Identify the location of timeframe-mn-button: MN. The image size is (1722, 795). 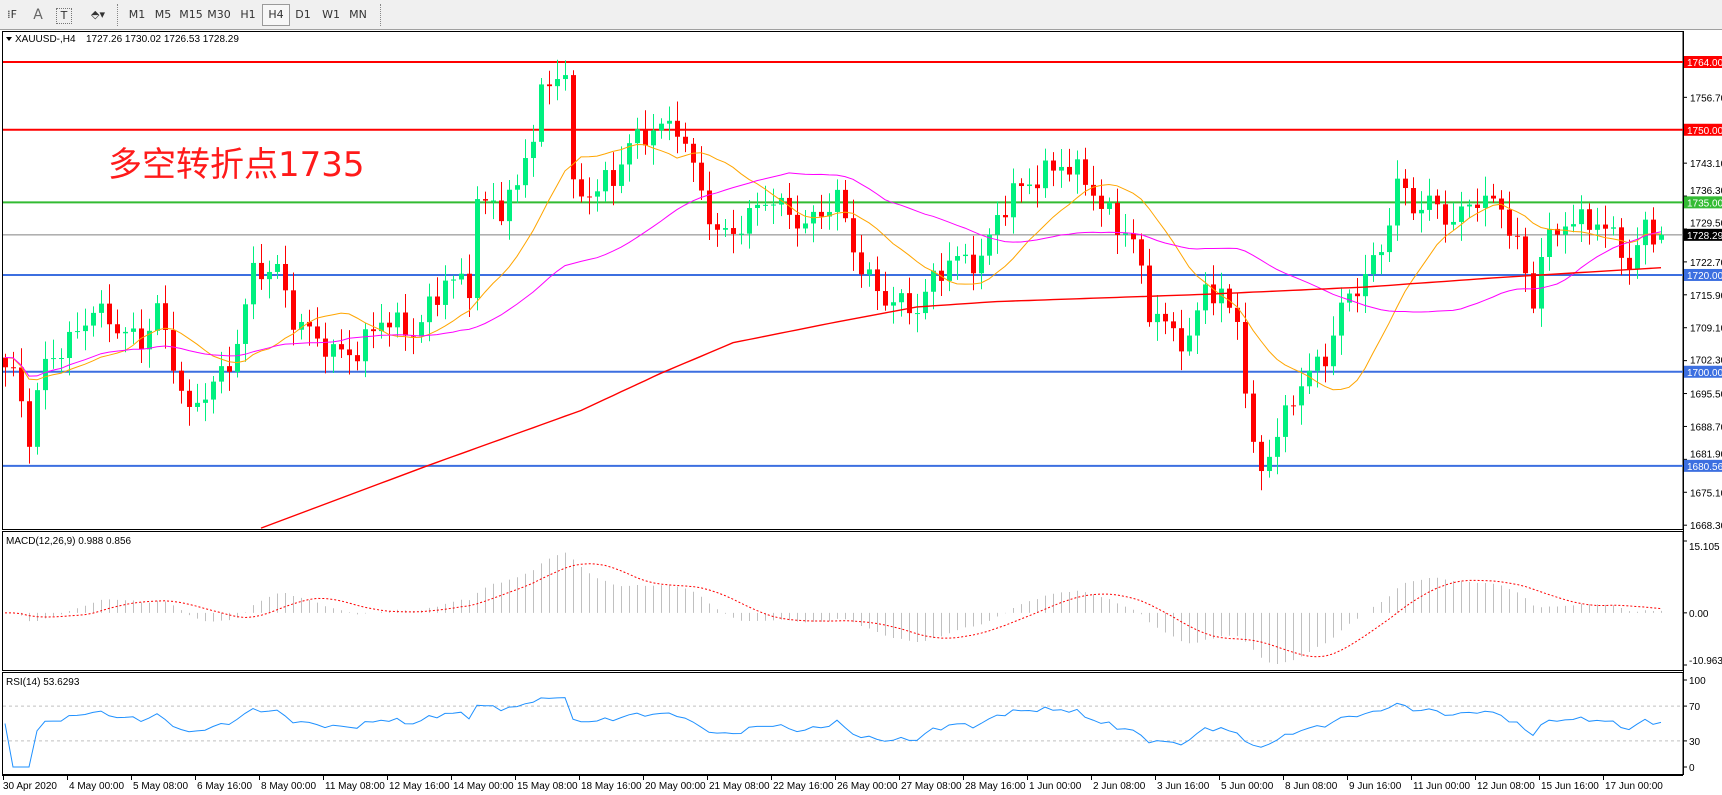
(358, 14).